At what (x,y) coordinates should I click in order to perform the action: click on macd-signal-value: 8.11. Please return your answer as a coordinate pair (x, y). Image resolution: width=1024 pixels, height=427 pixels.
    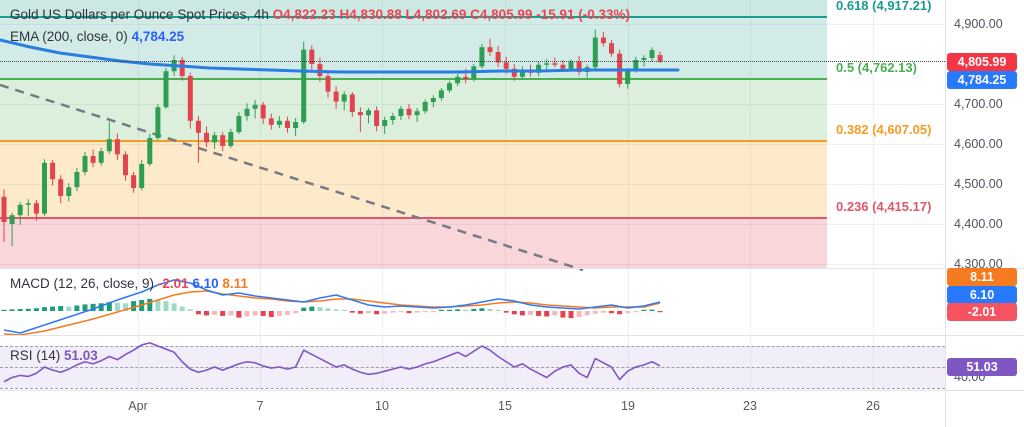
    Looking at the image, I should click on (235, 283).